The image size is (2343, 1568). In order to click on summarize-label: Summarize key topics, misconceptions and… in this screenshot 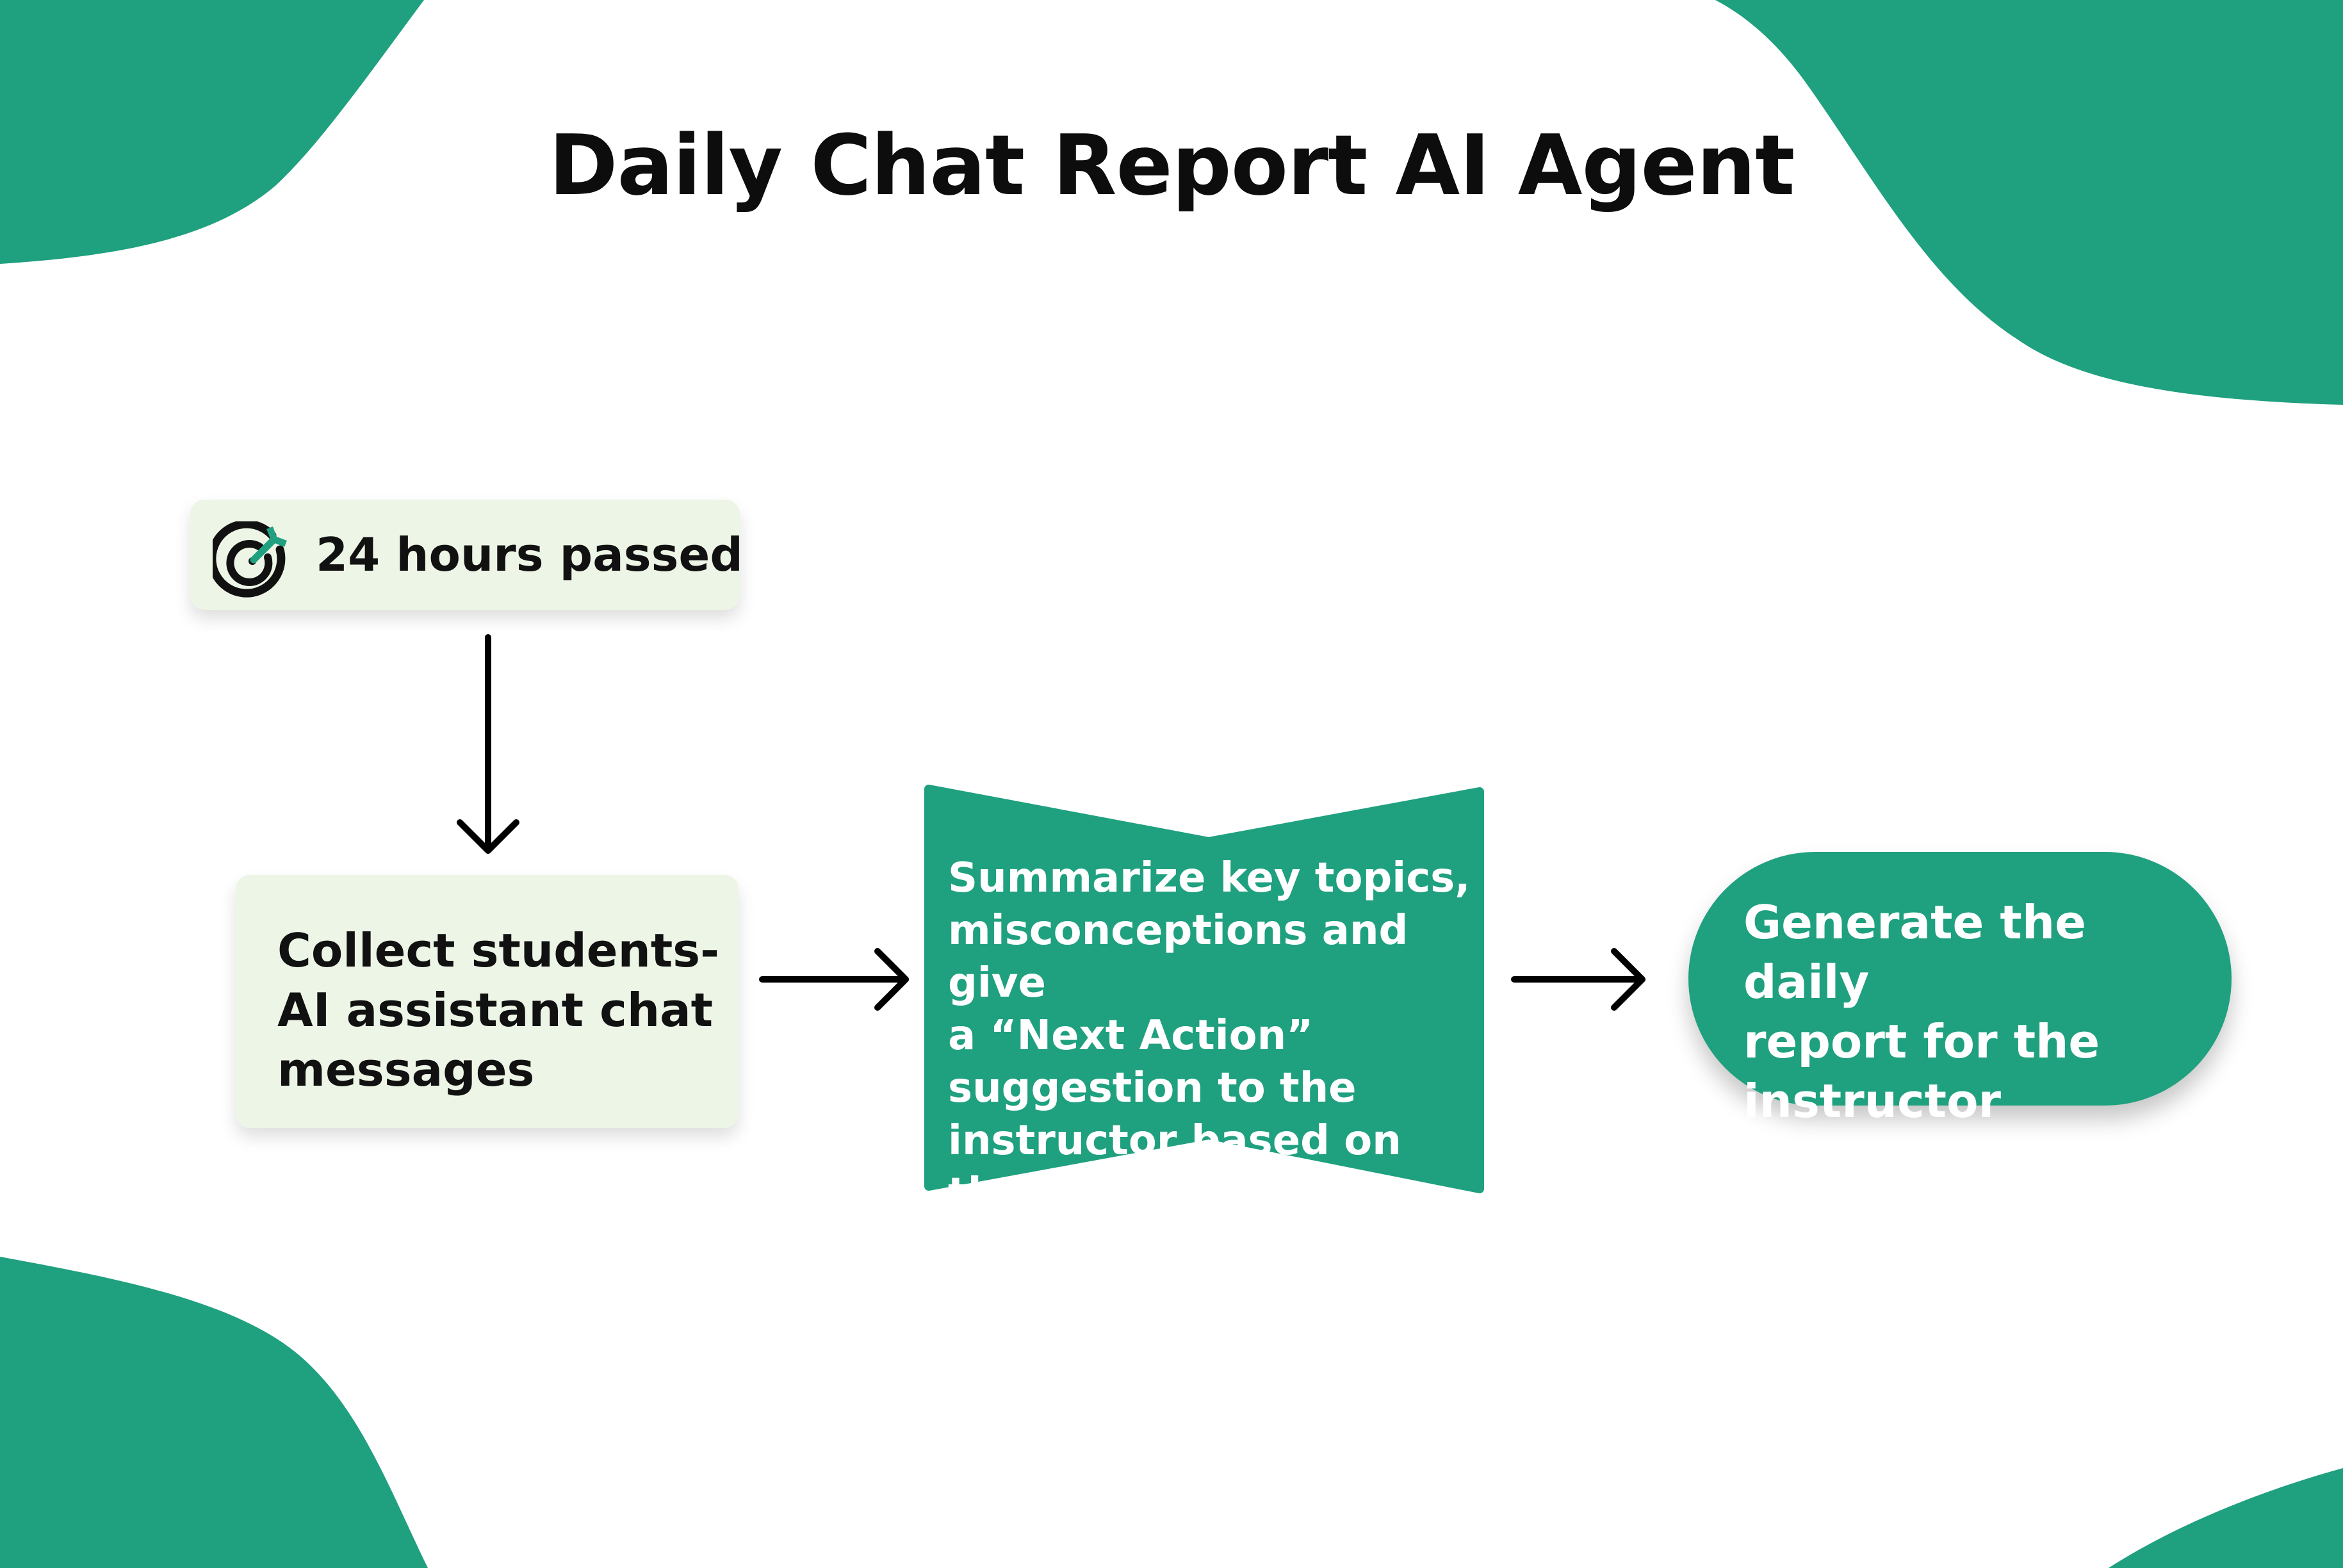, I will do `click(1209, 1035)`.